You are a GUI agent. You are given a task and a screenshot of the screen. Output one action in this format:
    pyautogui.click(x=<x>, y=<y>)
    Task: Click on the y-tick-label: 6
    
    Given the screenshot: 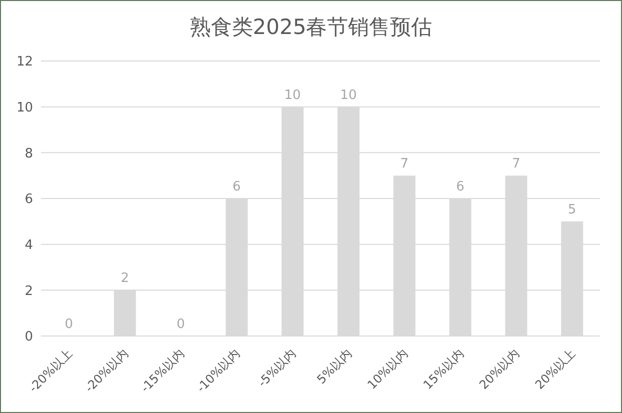 What is the action you would take?
    pyautogui.click(x=28, y=200)
    